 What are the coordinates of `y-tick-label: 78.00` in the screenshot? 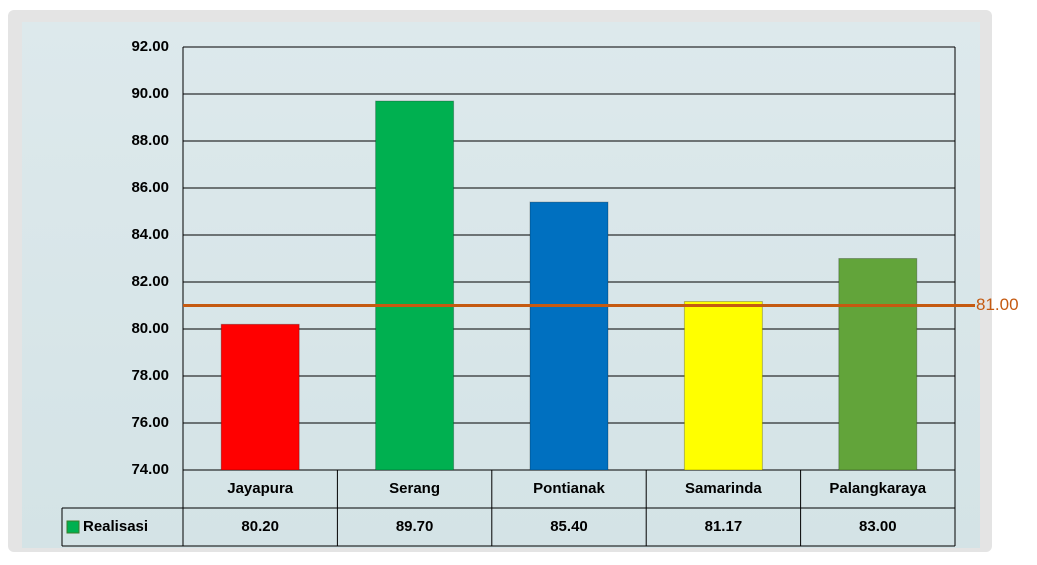 It's located at (150, 375).